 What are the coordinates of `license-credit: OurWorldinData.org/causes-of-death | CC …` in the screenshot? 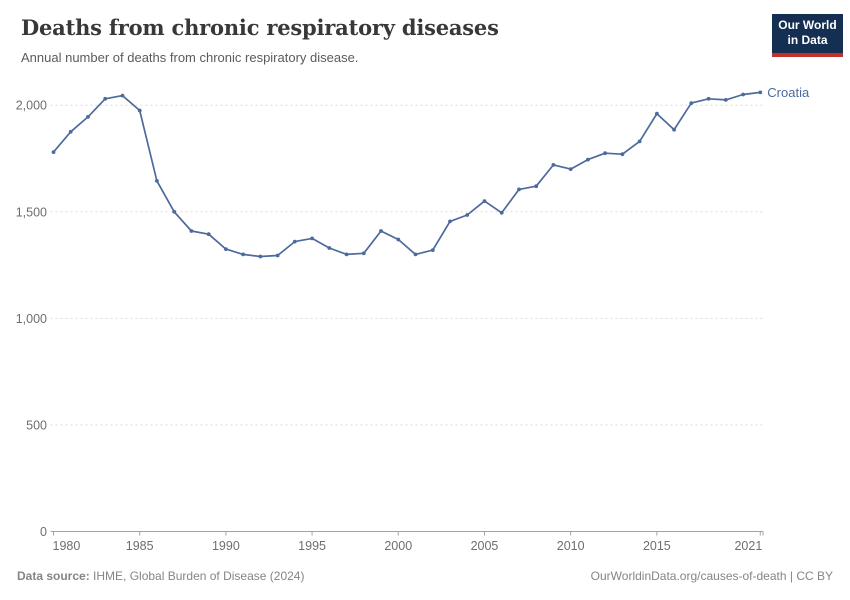 It's located at (711, 576).